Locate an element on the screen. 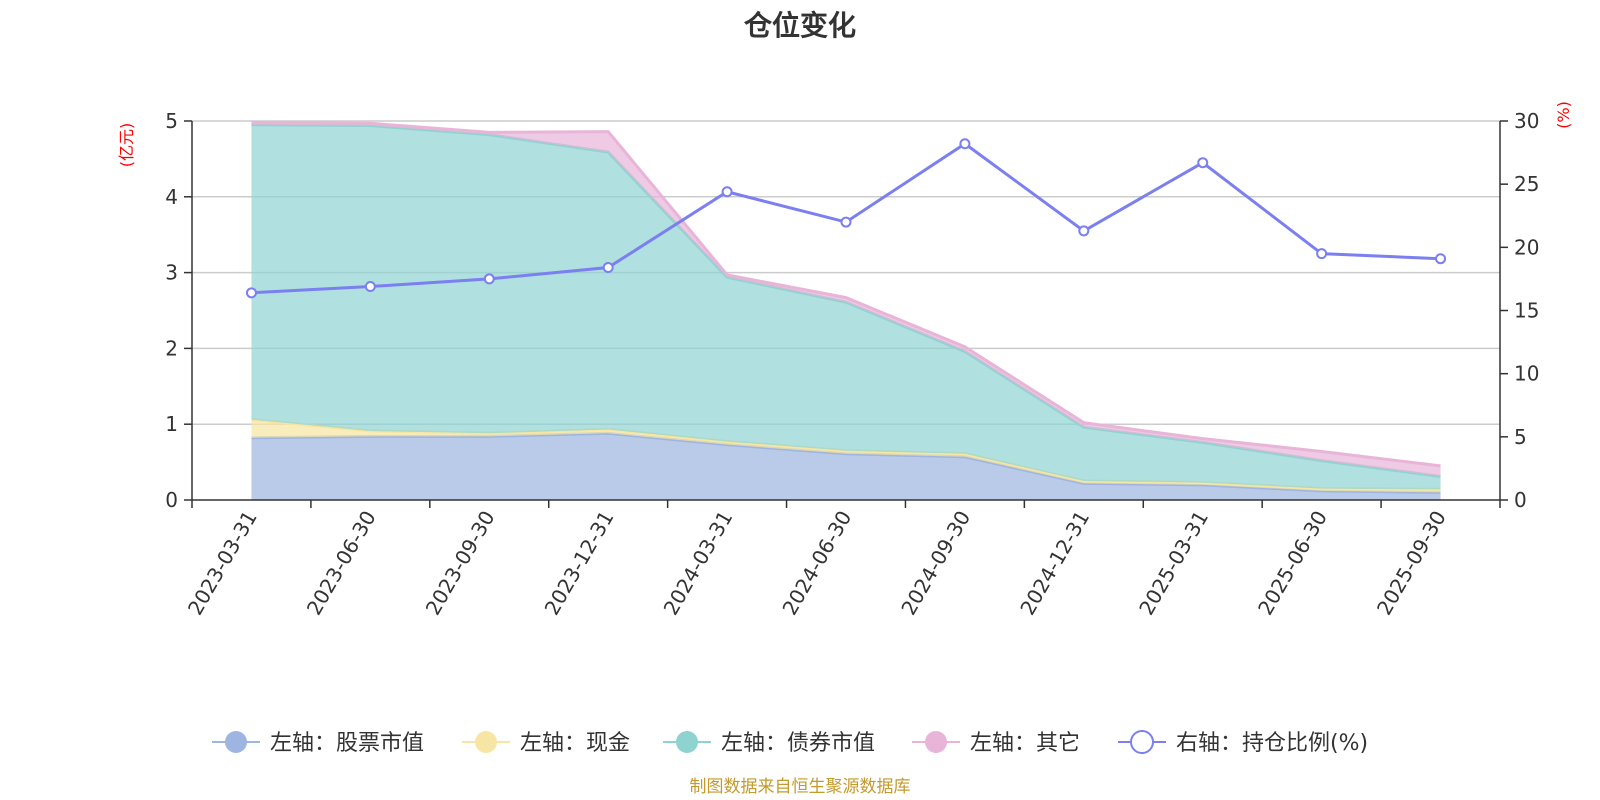 This screenshot has height=800, width=1600. right-tick-label: 30 is located at coordinates (1526, 121).